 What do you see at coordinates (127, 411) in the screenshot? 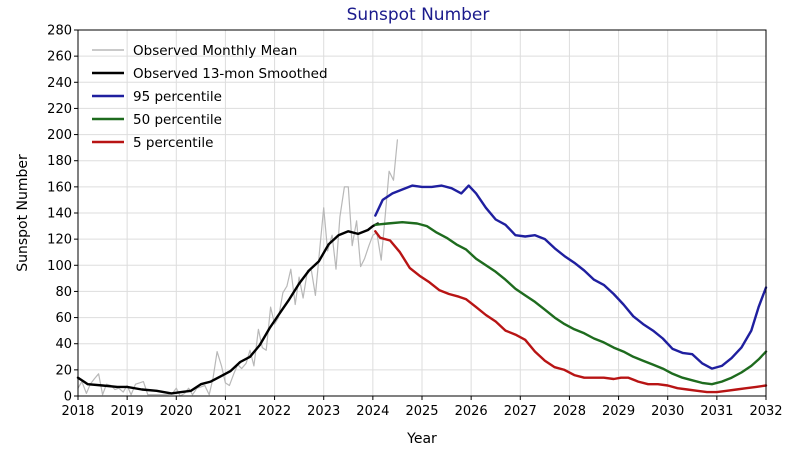
I see `x-tick-label: 2019` at bounding box center [127, 411].